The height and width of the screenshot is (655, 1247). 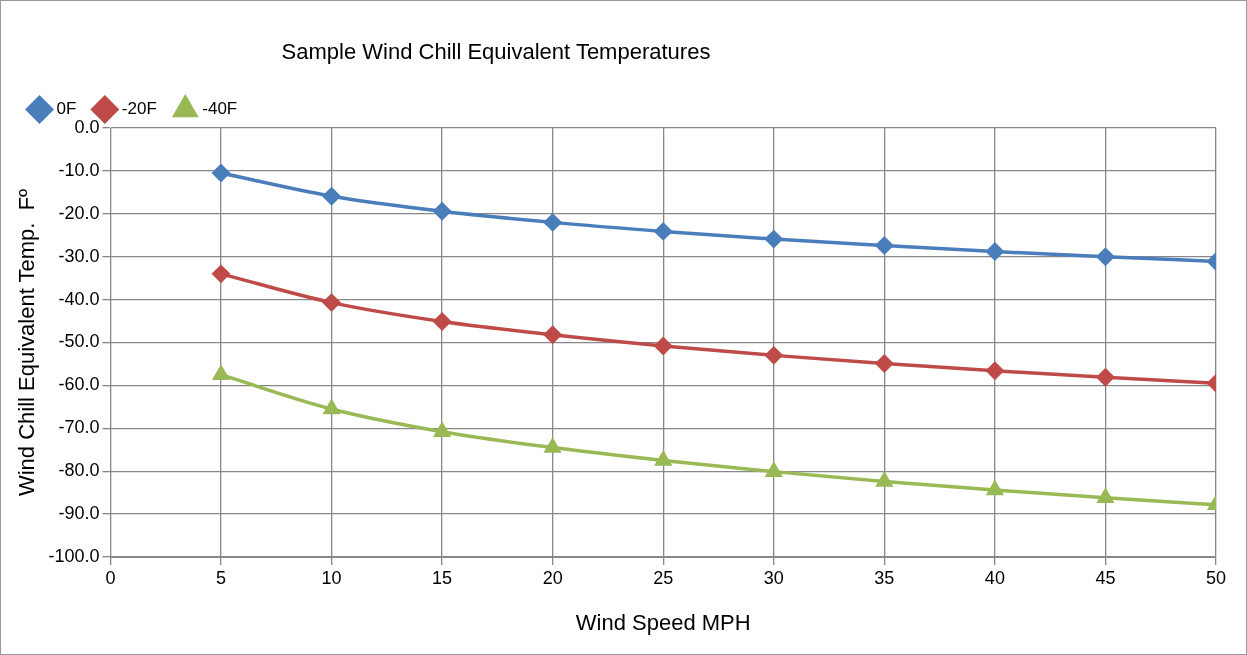 What do you see at coordinates (773, 577) in the screenshot?
I see `x-tick-label: 30` at bounding box center [773, 577].